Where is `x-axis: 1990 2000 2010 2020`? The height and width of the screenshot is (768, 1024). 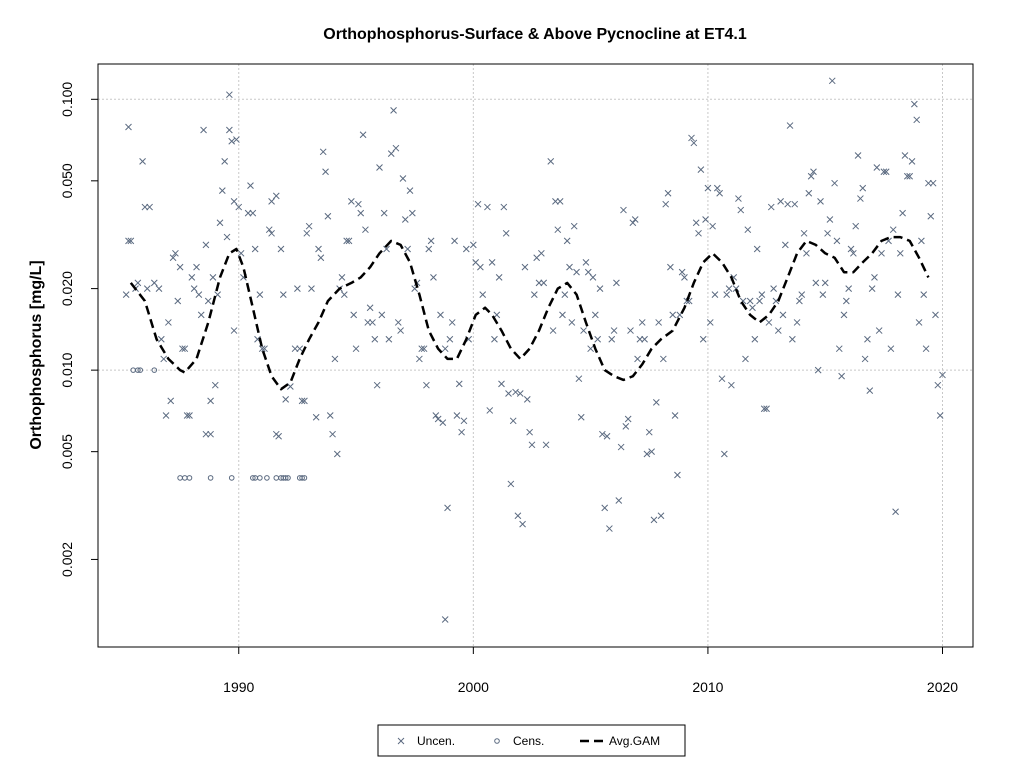
x-axis: 1990 2000 2010 2020 is located at coordinates (590, 671).